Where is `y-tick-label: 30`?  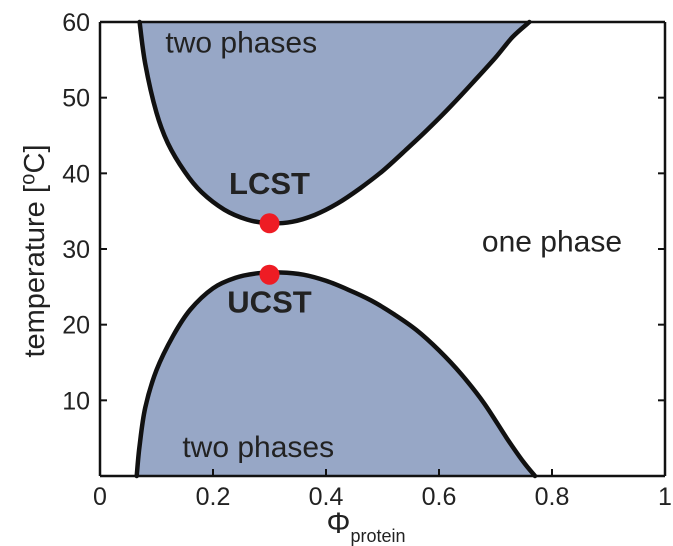
y-tick-label: 30 is located at coordinates (76, 250).